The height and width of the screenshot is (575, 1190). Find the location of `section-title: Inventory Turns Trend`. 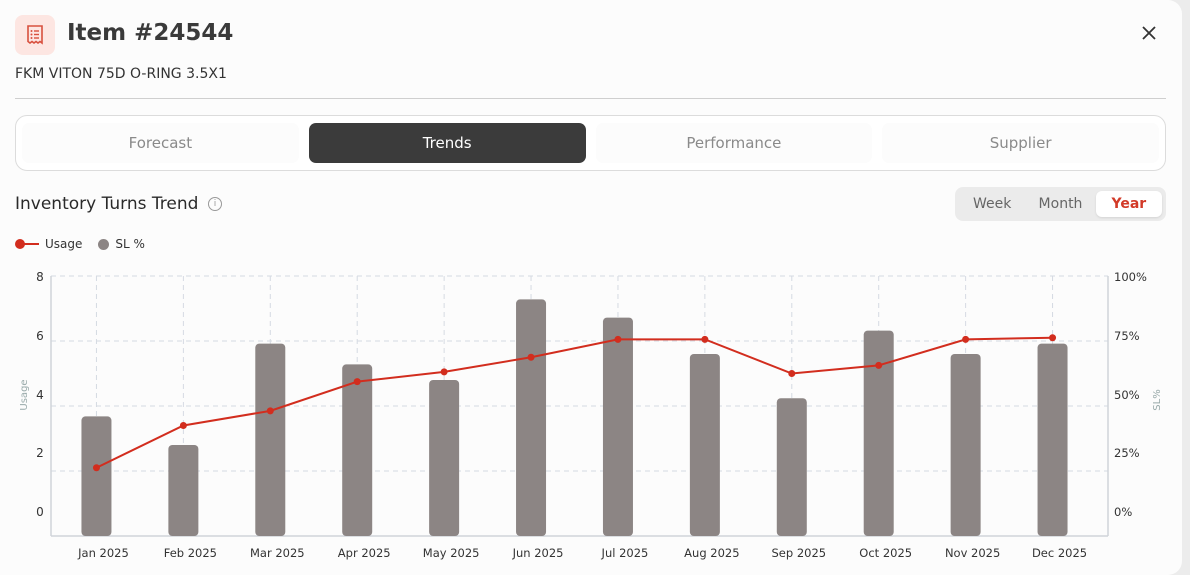

section-title: Inventory Turns Trend is located at coordinates (107, 204).